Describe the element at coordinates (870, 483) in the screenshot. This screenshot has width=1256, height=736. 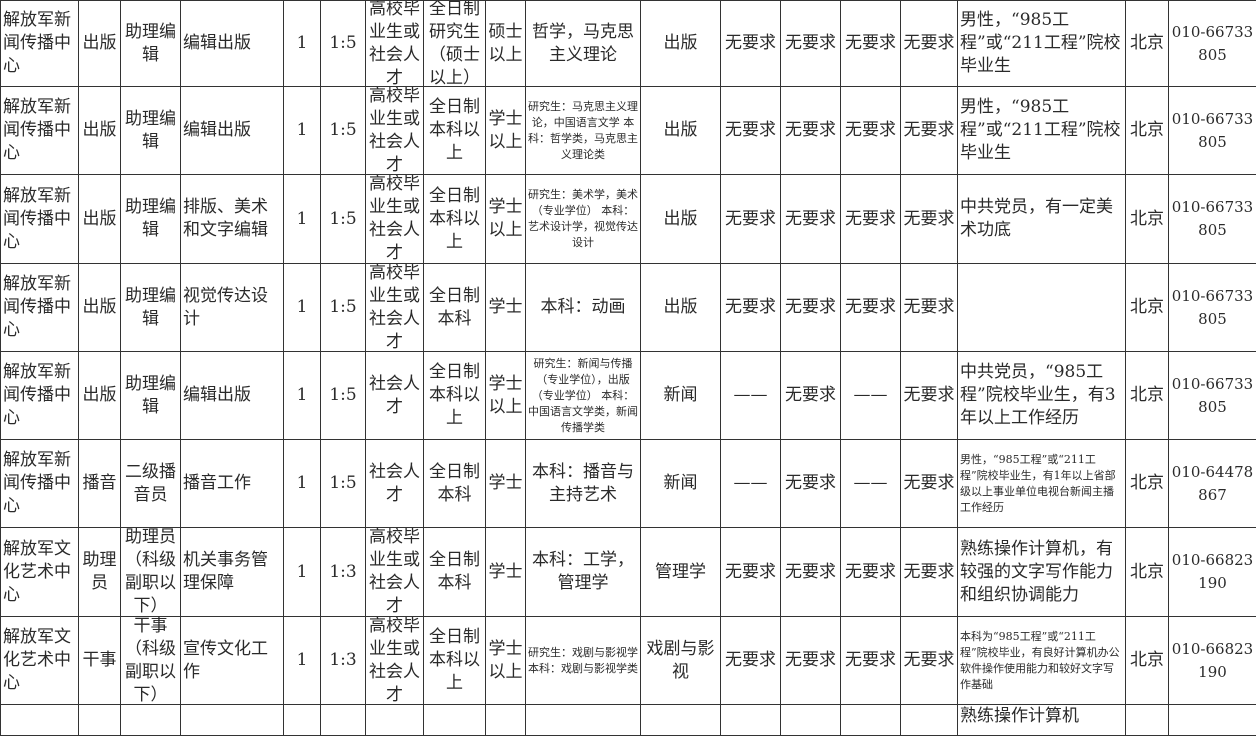
I see `req-c-text: ——` at that location.